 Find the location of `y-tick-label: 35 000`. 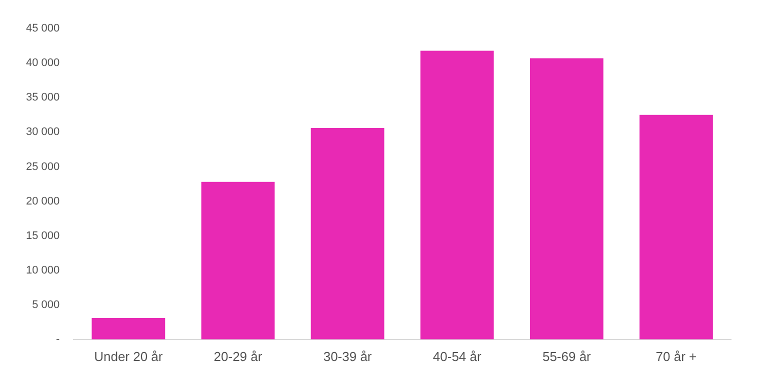

y-tick-label: 35 000 is located at coordinates (43, 98).